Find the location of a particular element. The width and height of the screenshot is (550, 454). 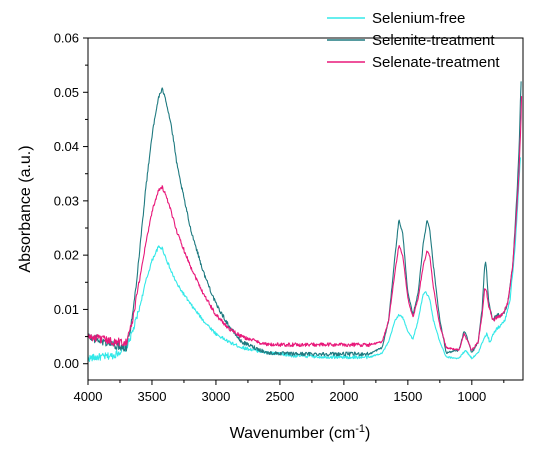

y-tick-label: 0.03 is located at coordinates (66, 200).